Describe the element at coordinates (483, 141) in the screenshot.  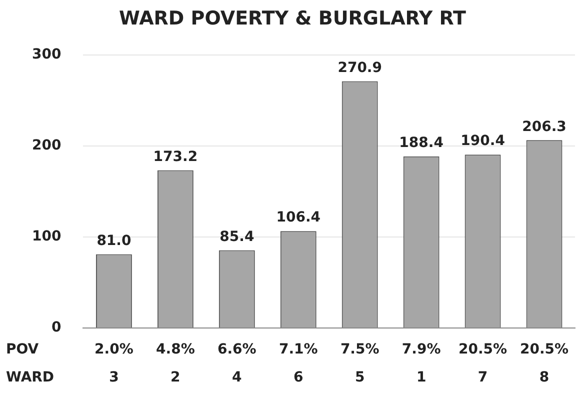
I see `data-label: 190.4` at that location.